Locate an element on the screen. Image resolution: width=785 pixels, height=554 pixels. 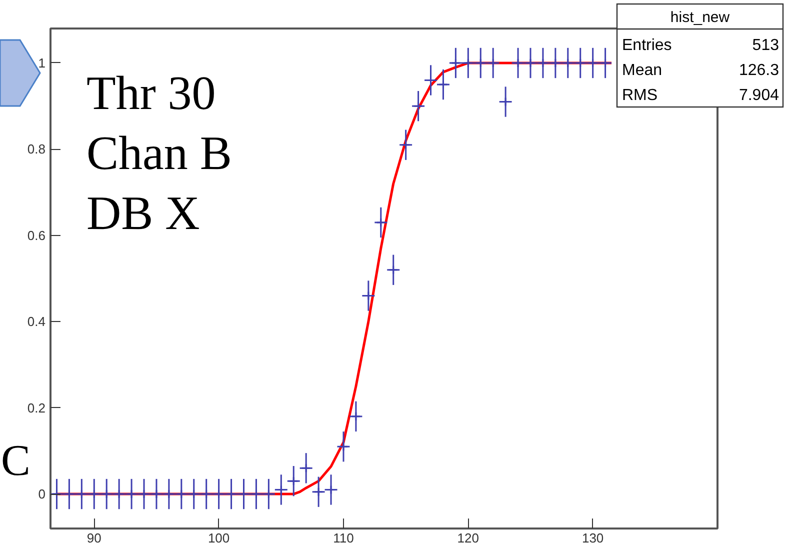
text: hist_new is located at coordinates (700, 17).